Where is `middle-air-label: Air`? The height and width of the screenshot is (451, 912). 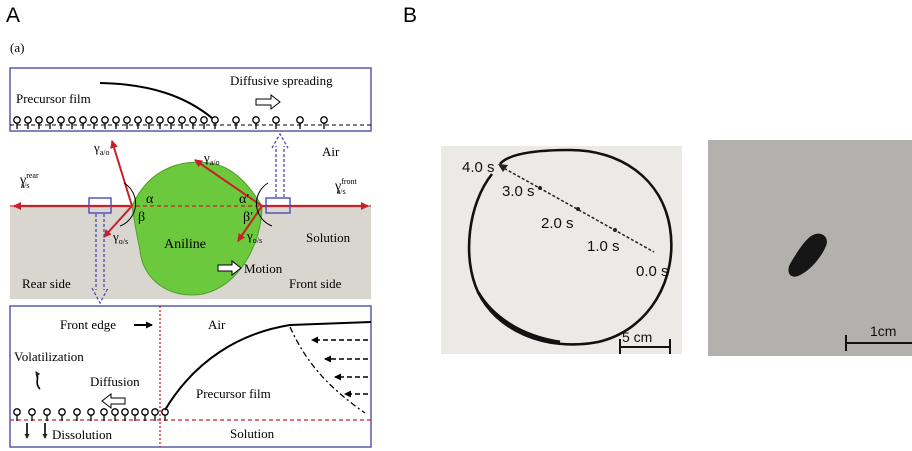
middle-air-label: Air is located at coordinates (331, 151).